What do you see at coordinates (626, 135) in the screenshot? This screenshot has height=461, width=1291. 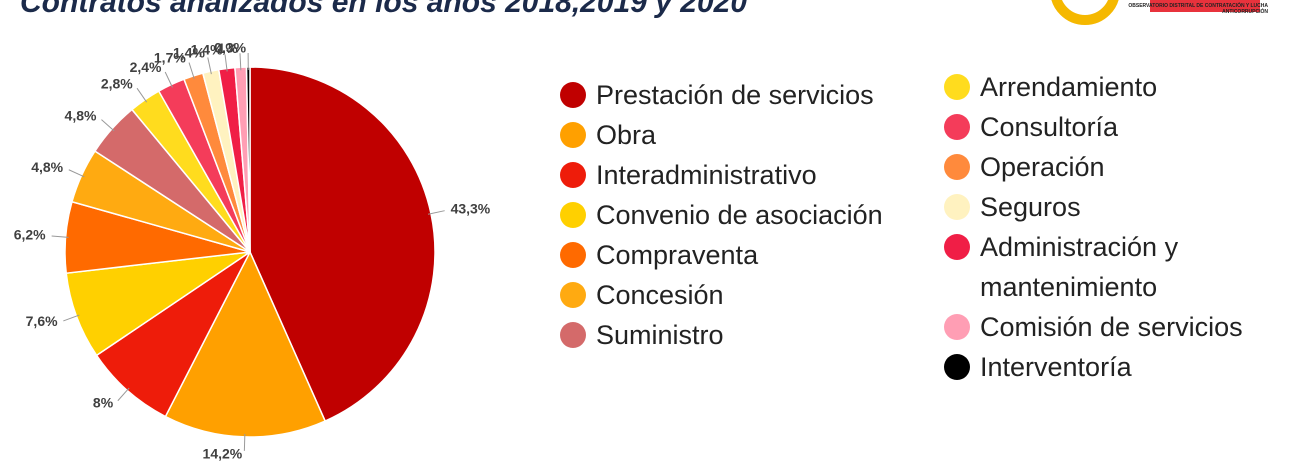 I see `legend-label: Obra` at bounding box center [626, 135].